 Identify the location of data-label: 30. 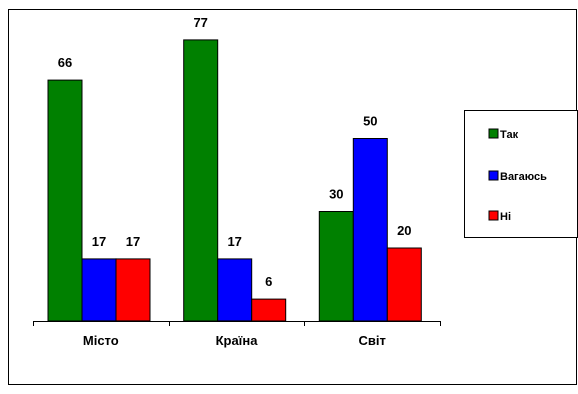
(336, 194).